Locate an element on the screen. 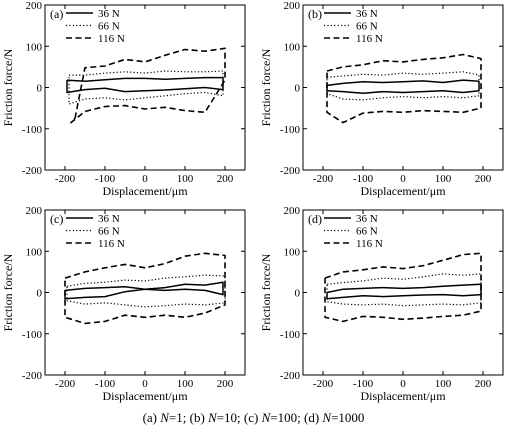 This screenshot has width=507, height=432. caption-a-rest: =1; is located at coordinates (179, 417).